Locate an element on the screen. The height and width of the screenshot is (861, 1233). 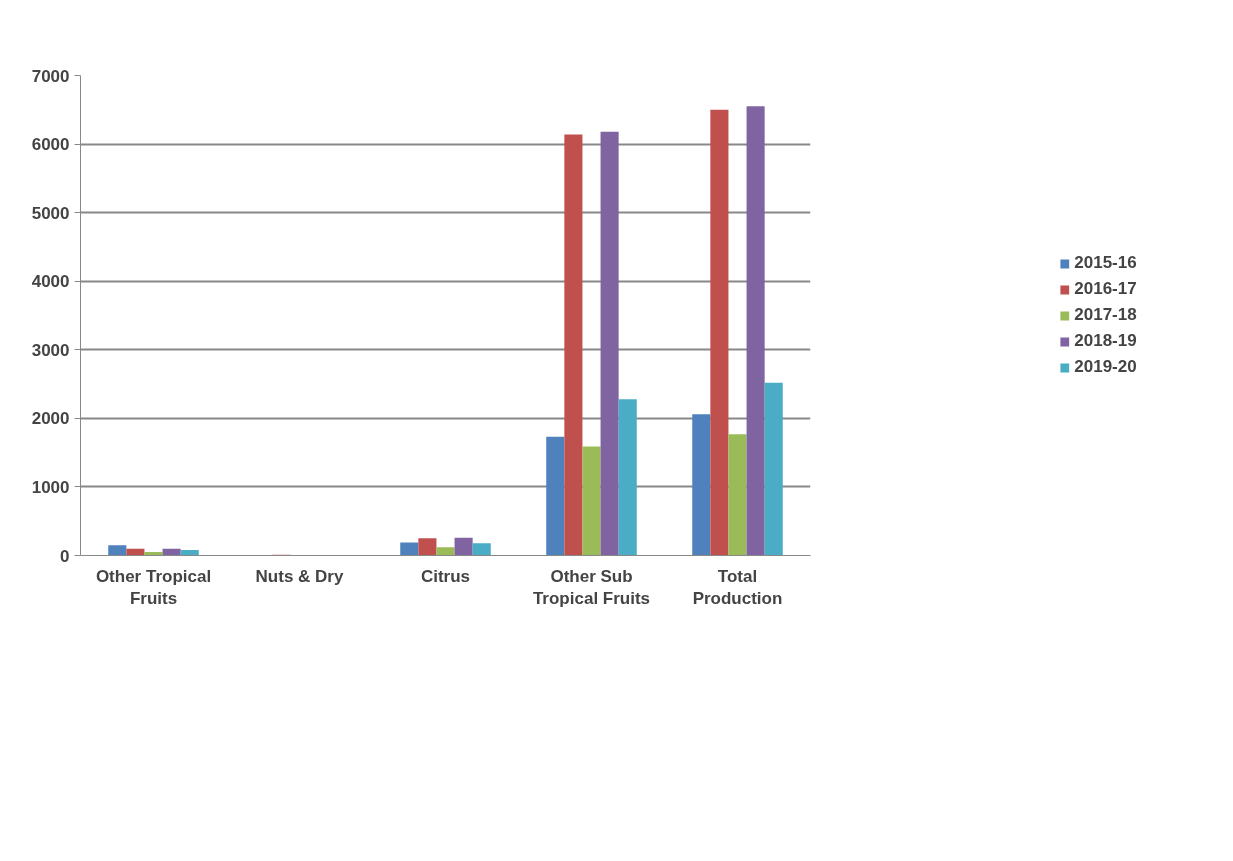
x-tick-label: Nuts & Dry is located at coordinates (299, 576).